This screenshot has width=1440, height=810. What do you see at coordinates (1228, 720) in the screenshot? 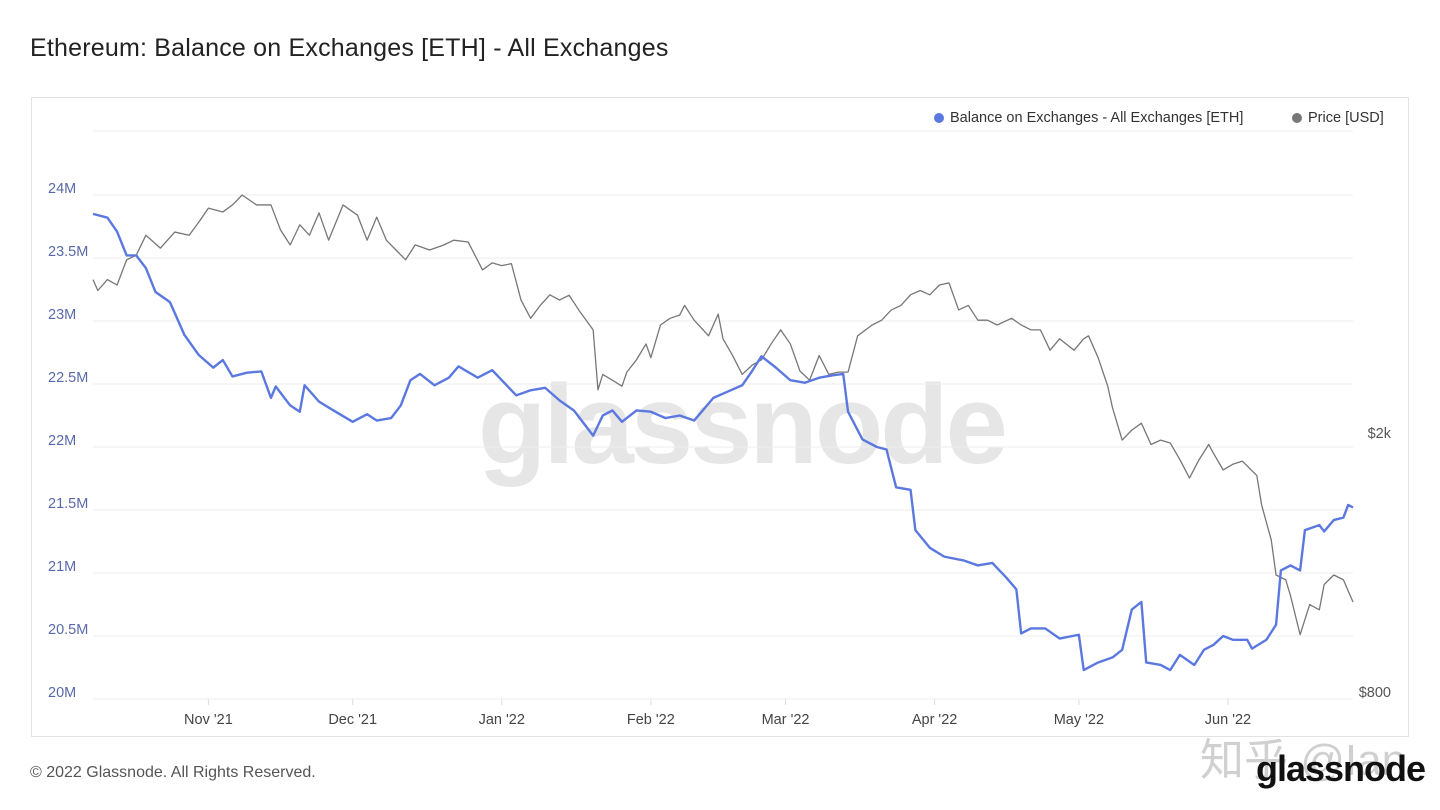
I see `x-tick-label: Jun '22` at bounding box center [1228, 720].